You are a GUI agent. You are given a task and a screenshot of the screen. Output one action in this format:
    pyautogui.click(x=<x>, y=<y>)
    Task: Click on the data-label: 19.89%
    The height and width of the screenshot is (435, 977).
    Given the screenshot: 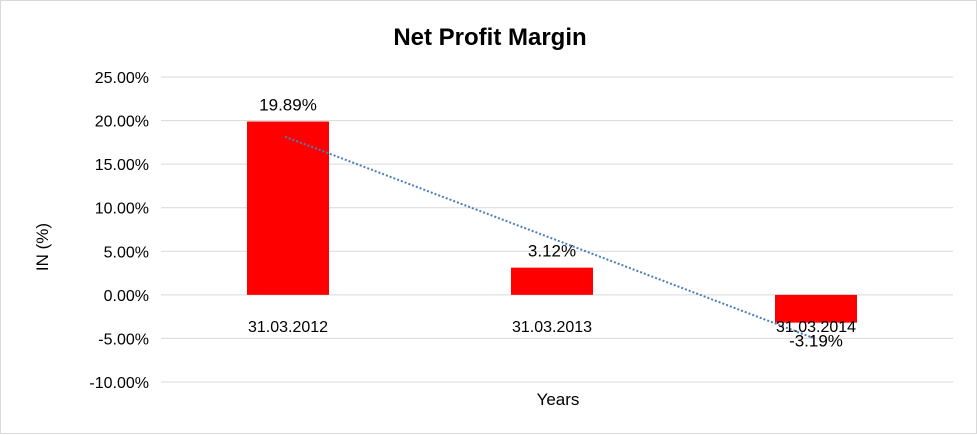 What is the action you would take?
    pyautogui.click(x=288, y=105)
    